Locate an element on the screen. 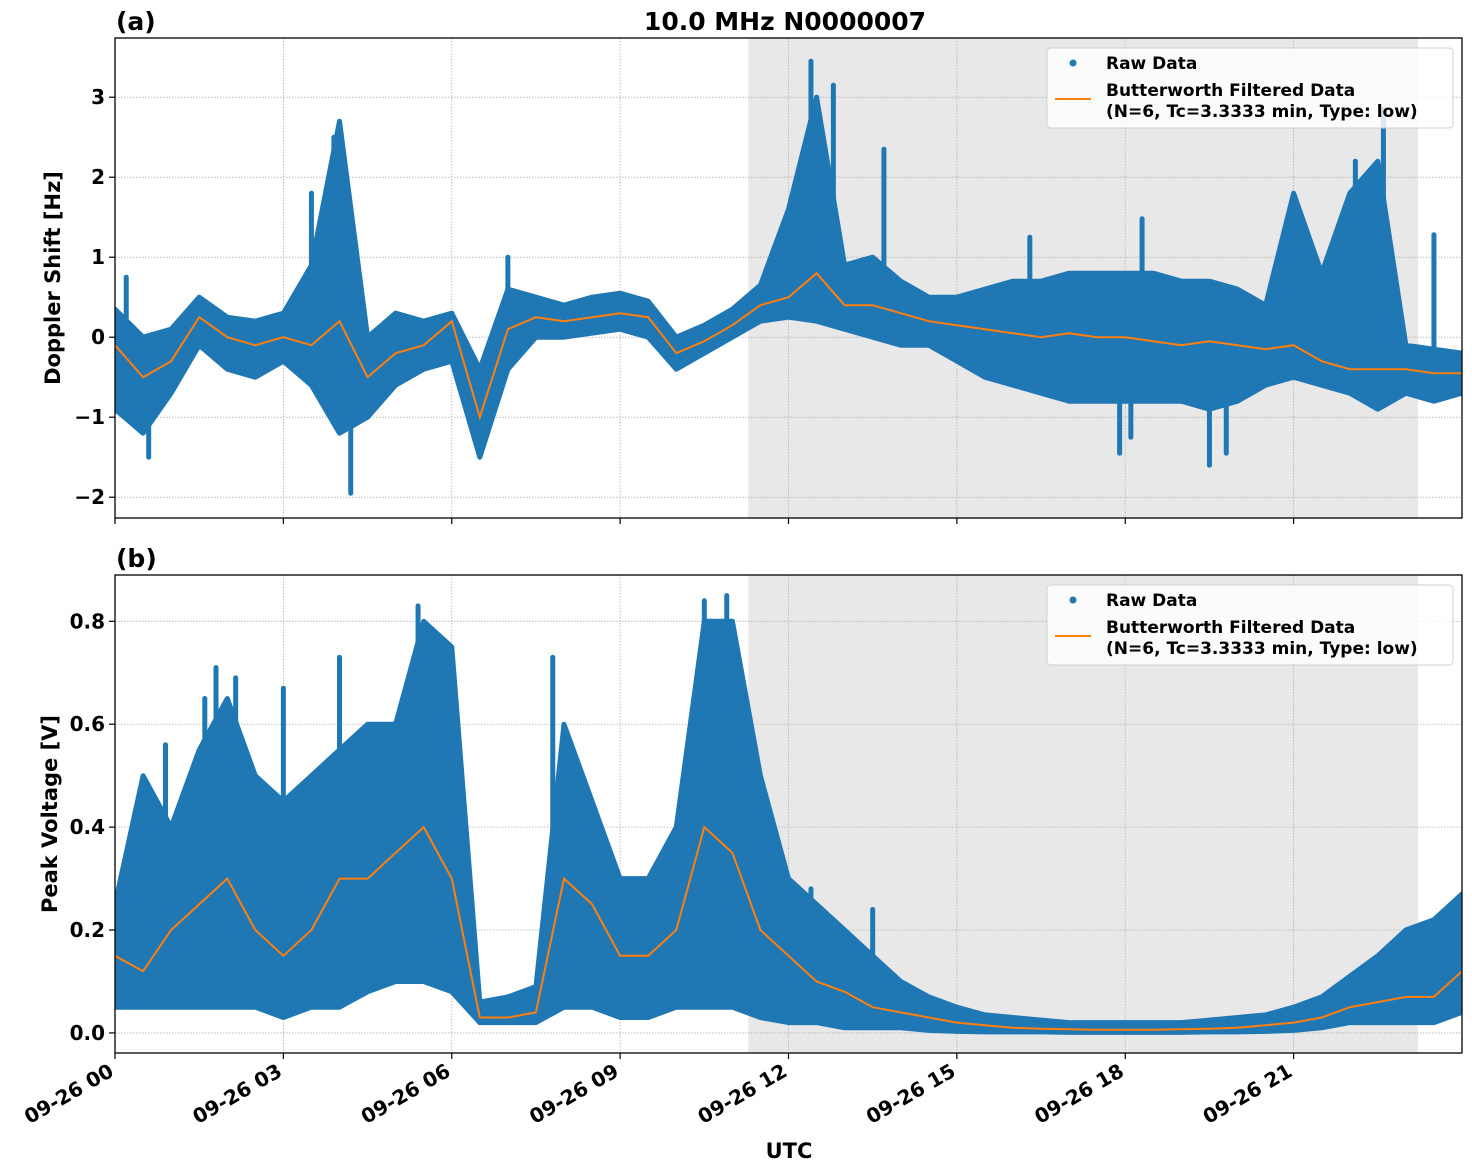 The width and height of the screenshot is (1472, 1172). x-tick-label: 09-26 18 is located at coordinates (1079, 1094).